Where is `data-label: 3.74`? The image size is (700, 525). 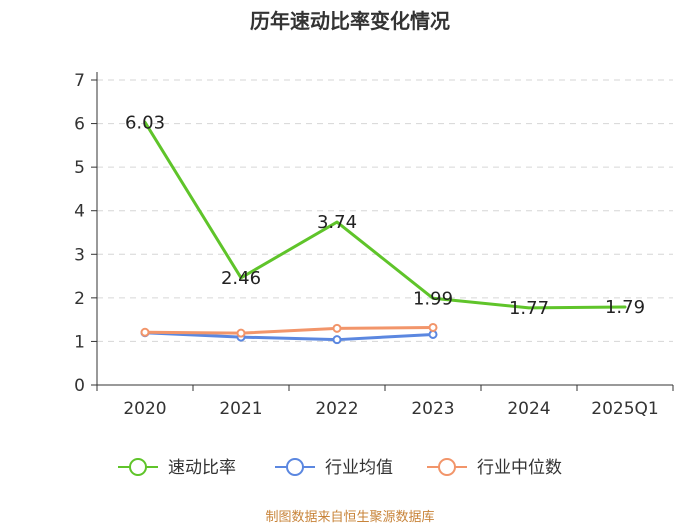 data-label: 3.74 is located at coordinates (337, 222).